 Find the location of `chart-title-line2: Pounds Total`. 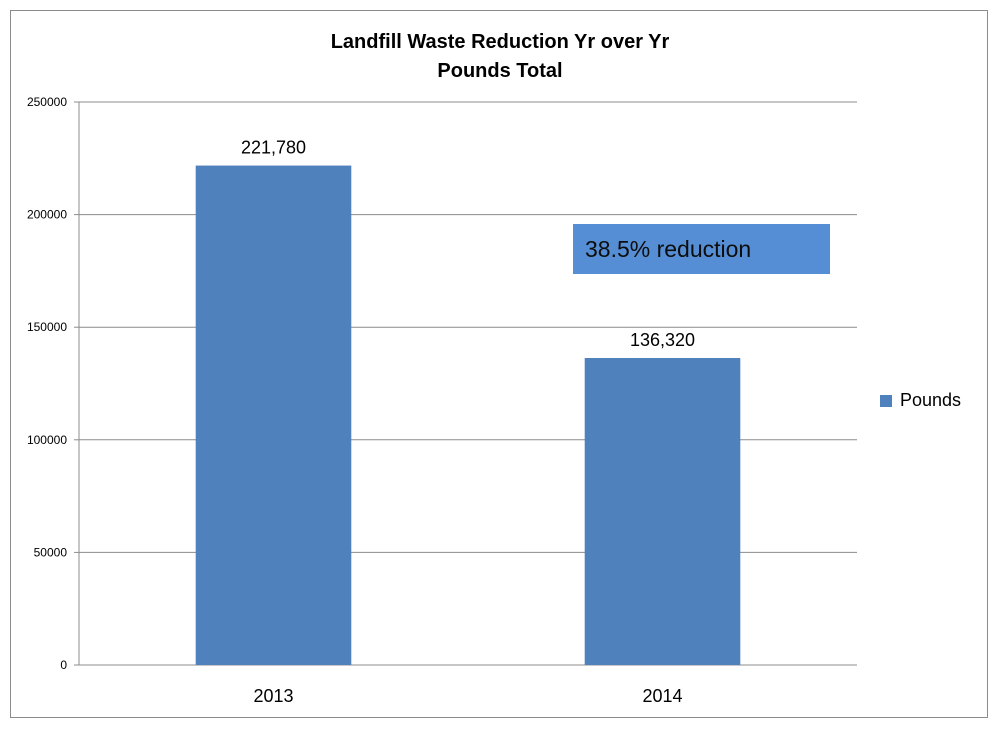

chart-title-line2: Pounds Total is located at coordinates (500, 71).